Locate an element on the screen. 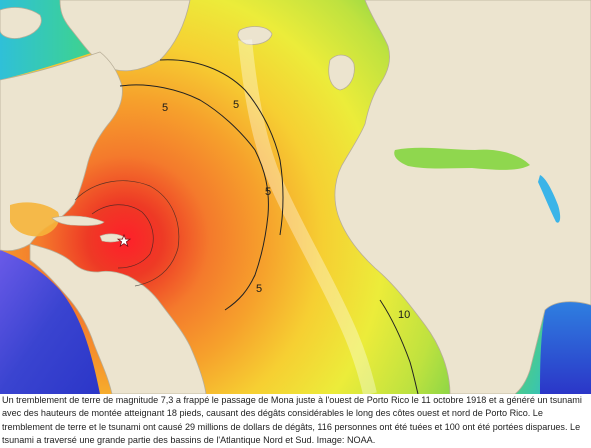 The height and width of the screenshot is (448, 591). contour-10-south is located at coordinates (399, 346).